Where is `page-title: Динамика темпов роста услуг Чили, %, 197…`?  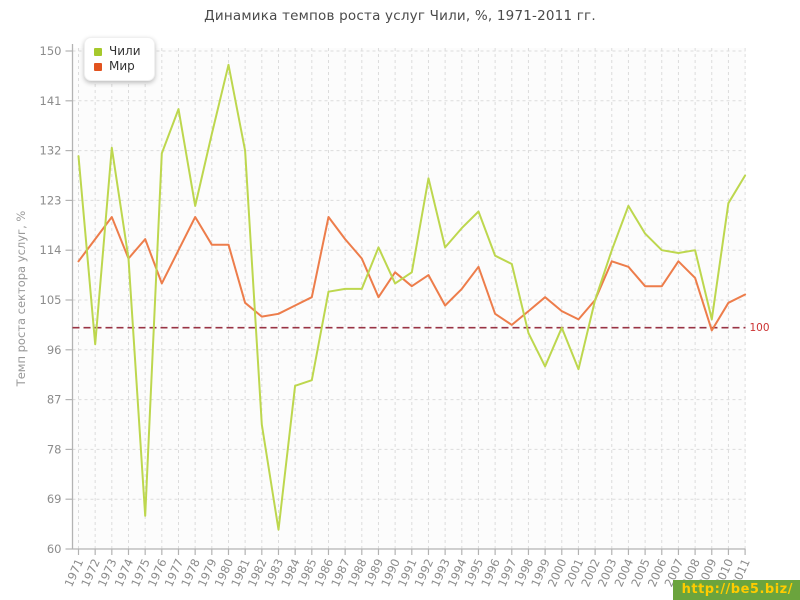 page-title: Динамика темпов роста услуг Чили, %, 197… is located at coordinates (400, 16).